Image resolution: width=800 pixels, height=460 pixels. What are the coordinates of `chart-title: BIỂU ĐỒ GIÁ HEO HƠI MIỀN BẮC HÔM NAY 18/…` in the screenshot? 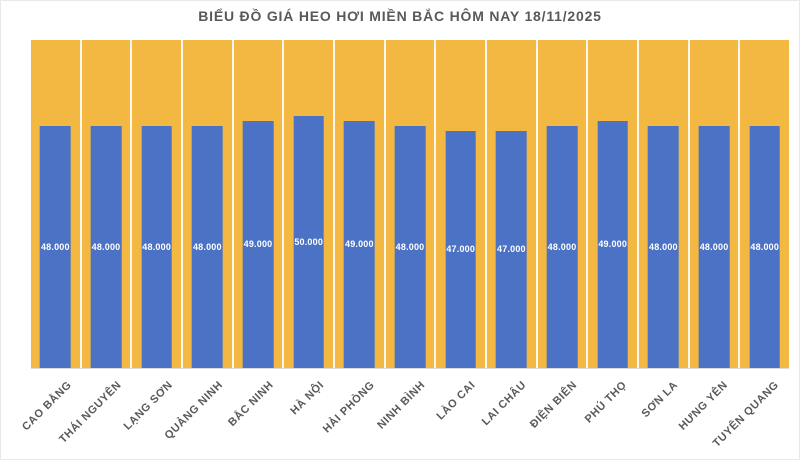 It's located at (400, 16).